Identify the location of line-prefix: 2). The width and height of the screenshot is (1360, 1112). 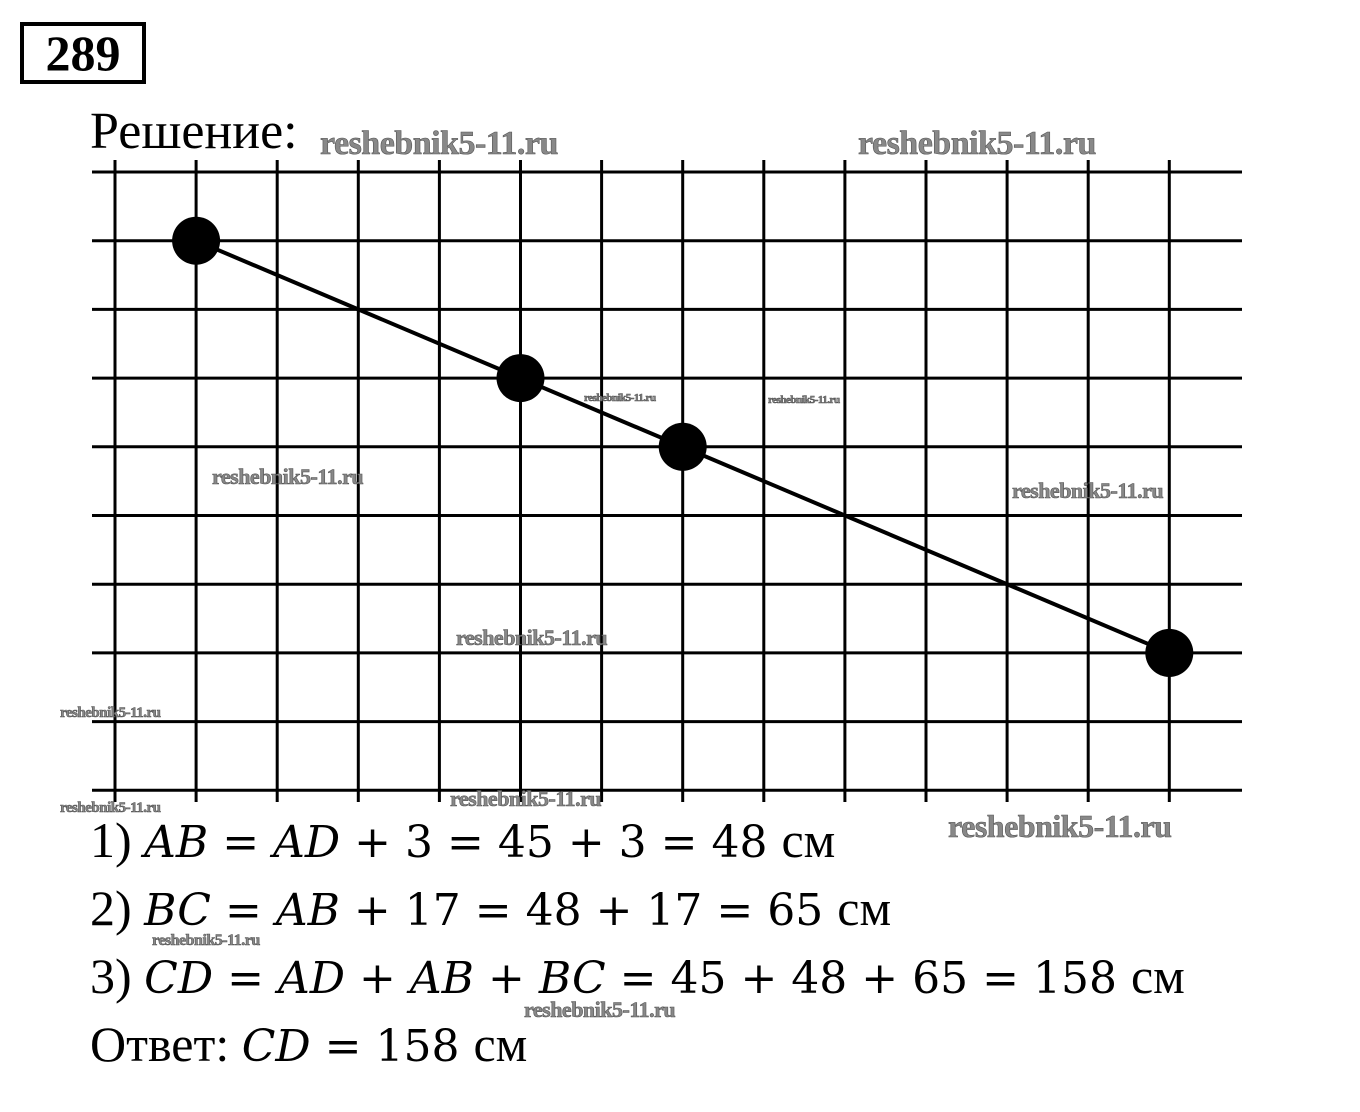
(117, 908).